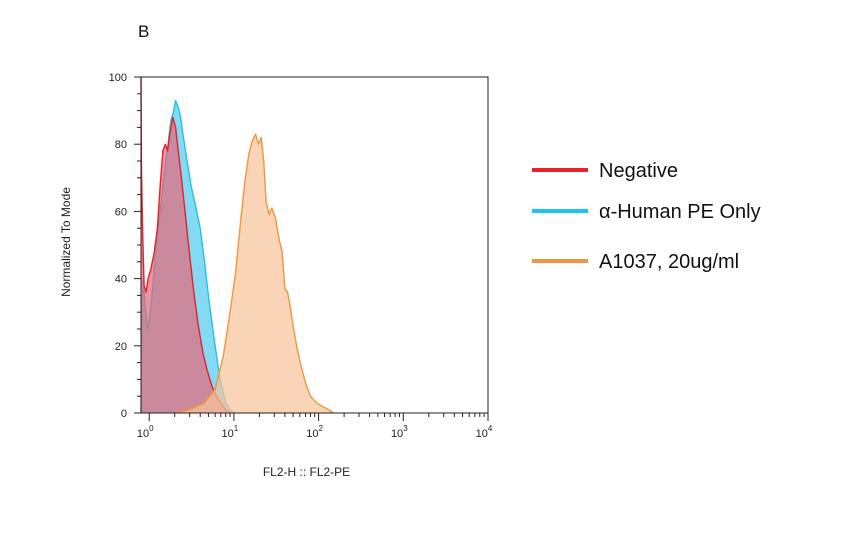 This screenshot has height=549, width=868. What do you see at coordinates (66, 242) in the screenshot?
I see `y-axis-title: Normalized To Mode` at bounding box center [66, 242].